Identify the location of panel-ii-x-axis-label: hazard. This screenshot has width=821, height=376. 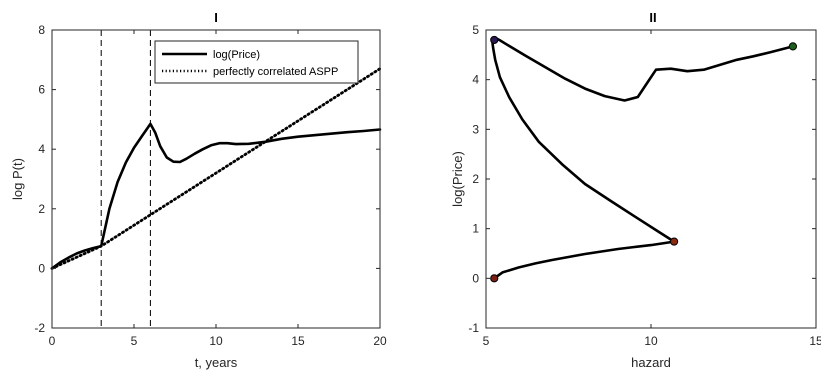
(651, 362).